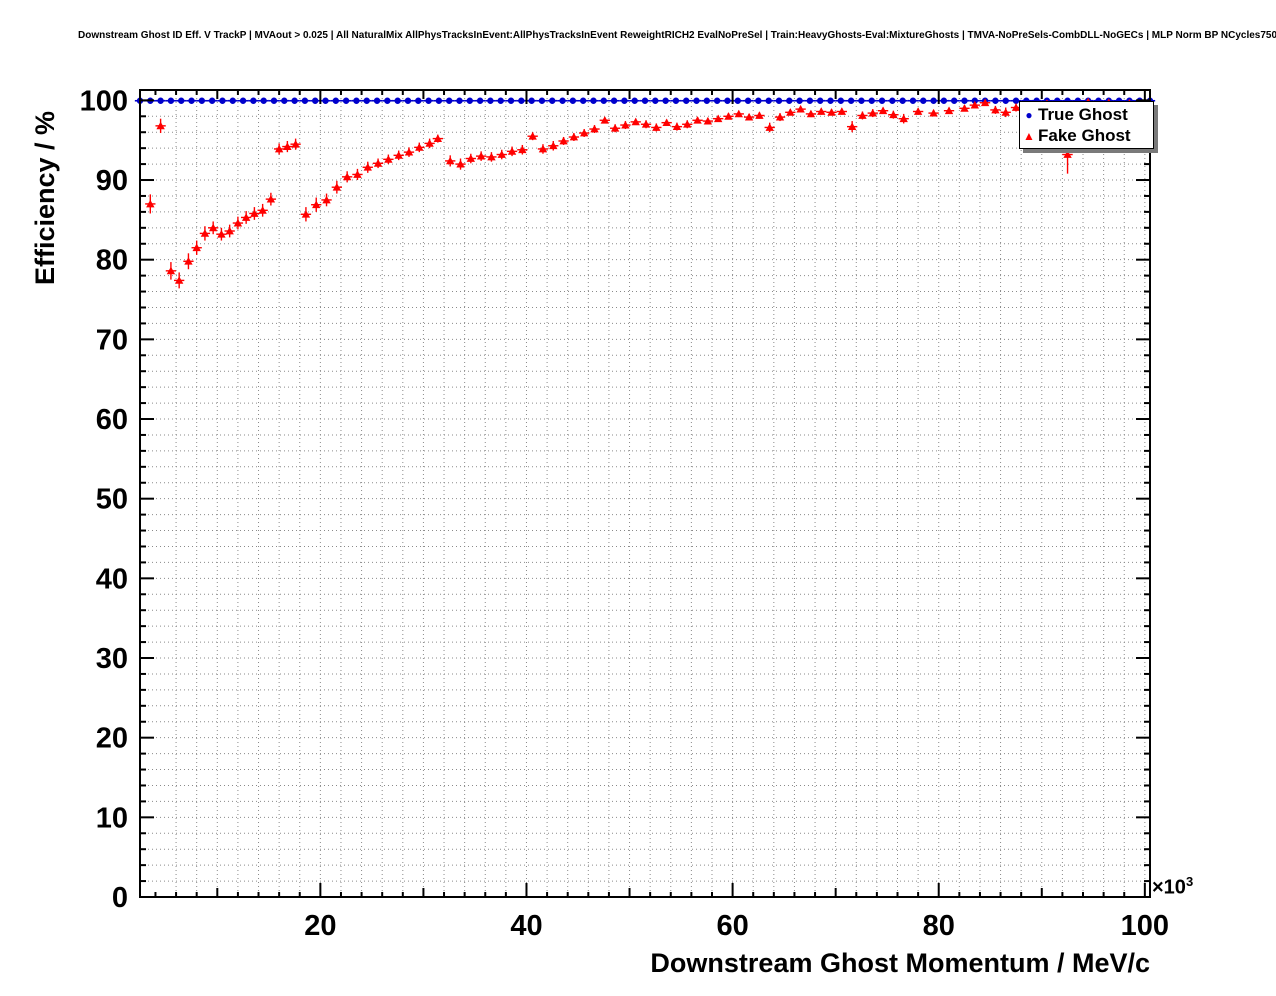 Image resolution: width=1276 pixels, height=996 pixels. I want to click on y-tick-label: 30, so click(112, 659).